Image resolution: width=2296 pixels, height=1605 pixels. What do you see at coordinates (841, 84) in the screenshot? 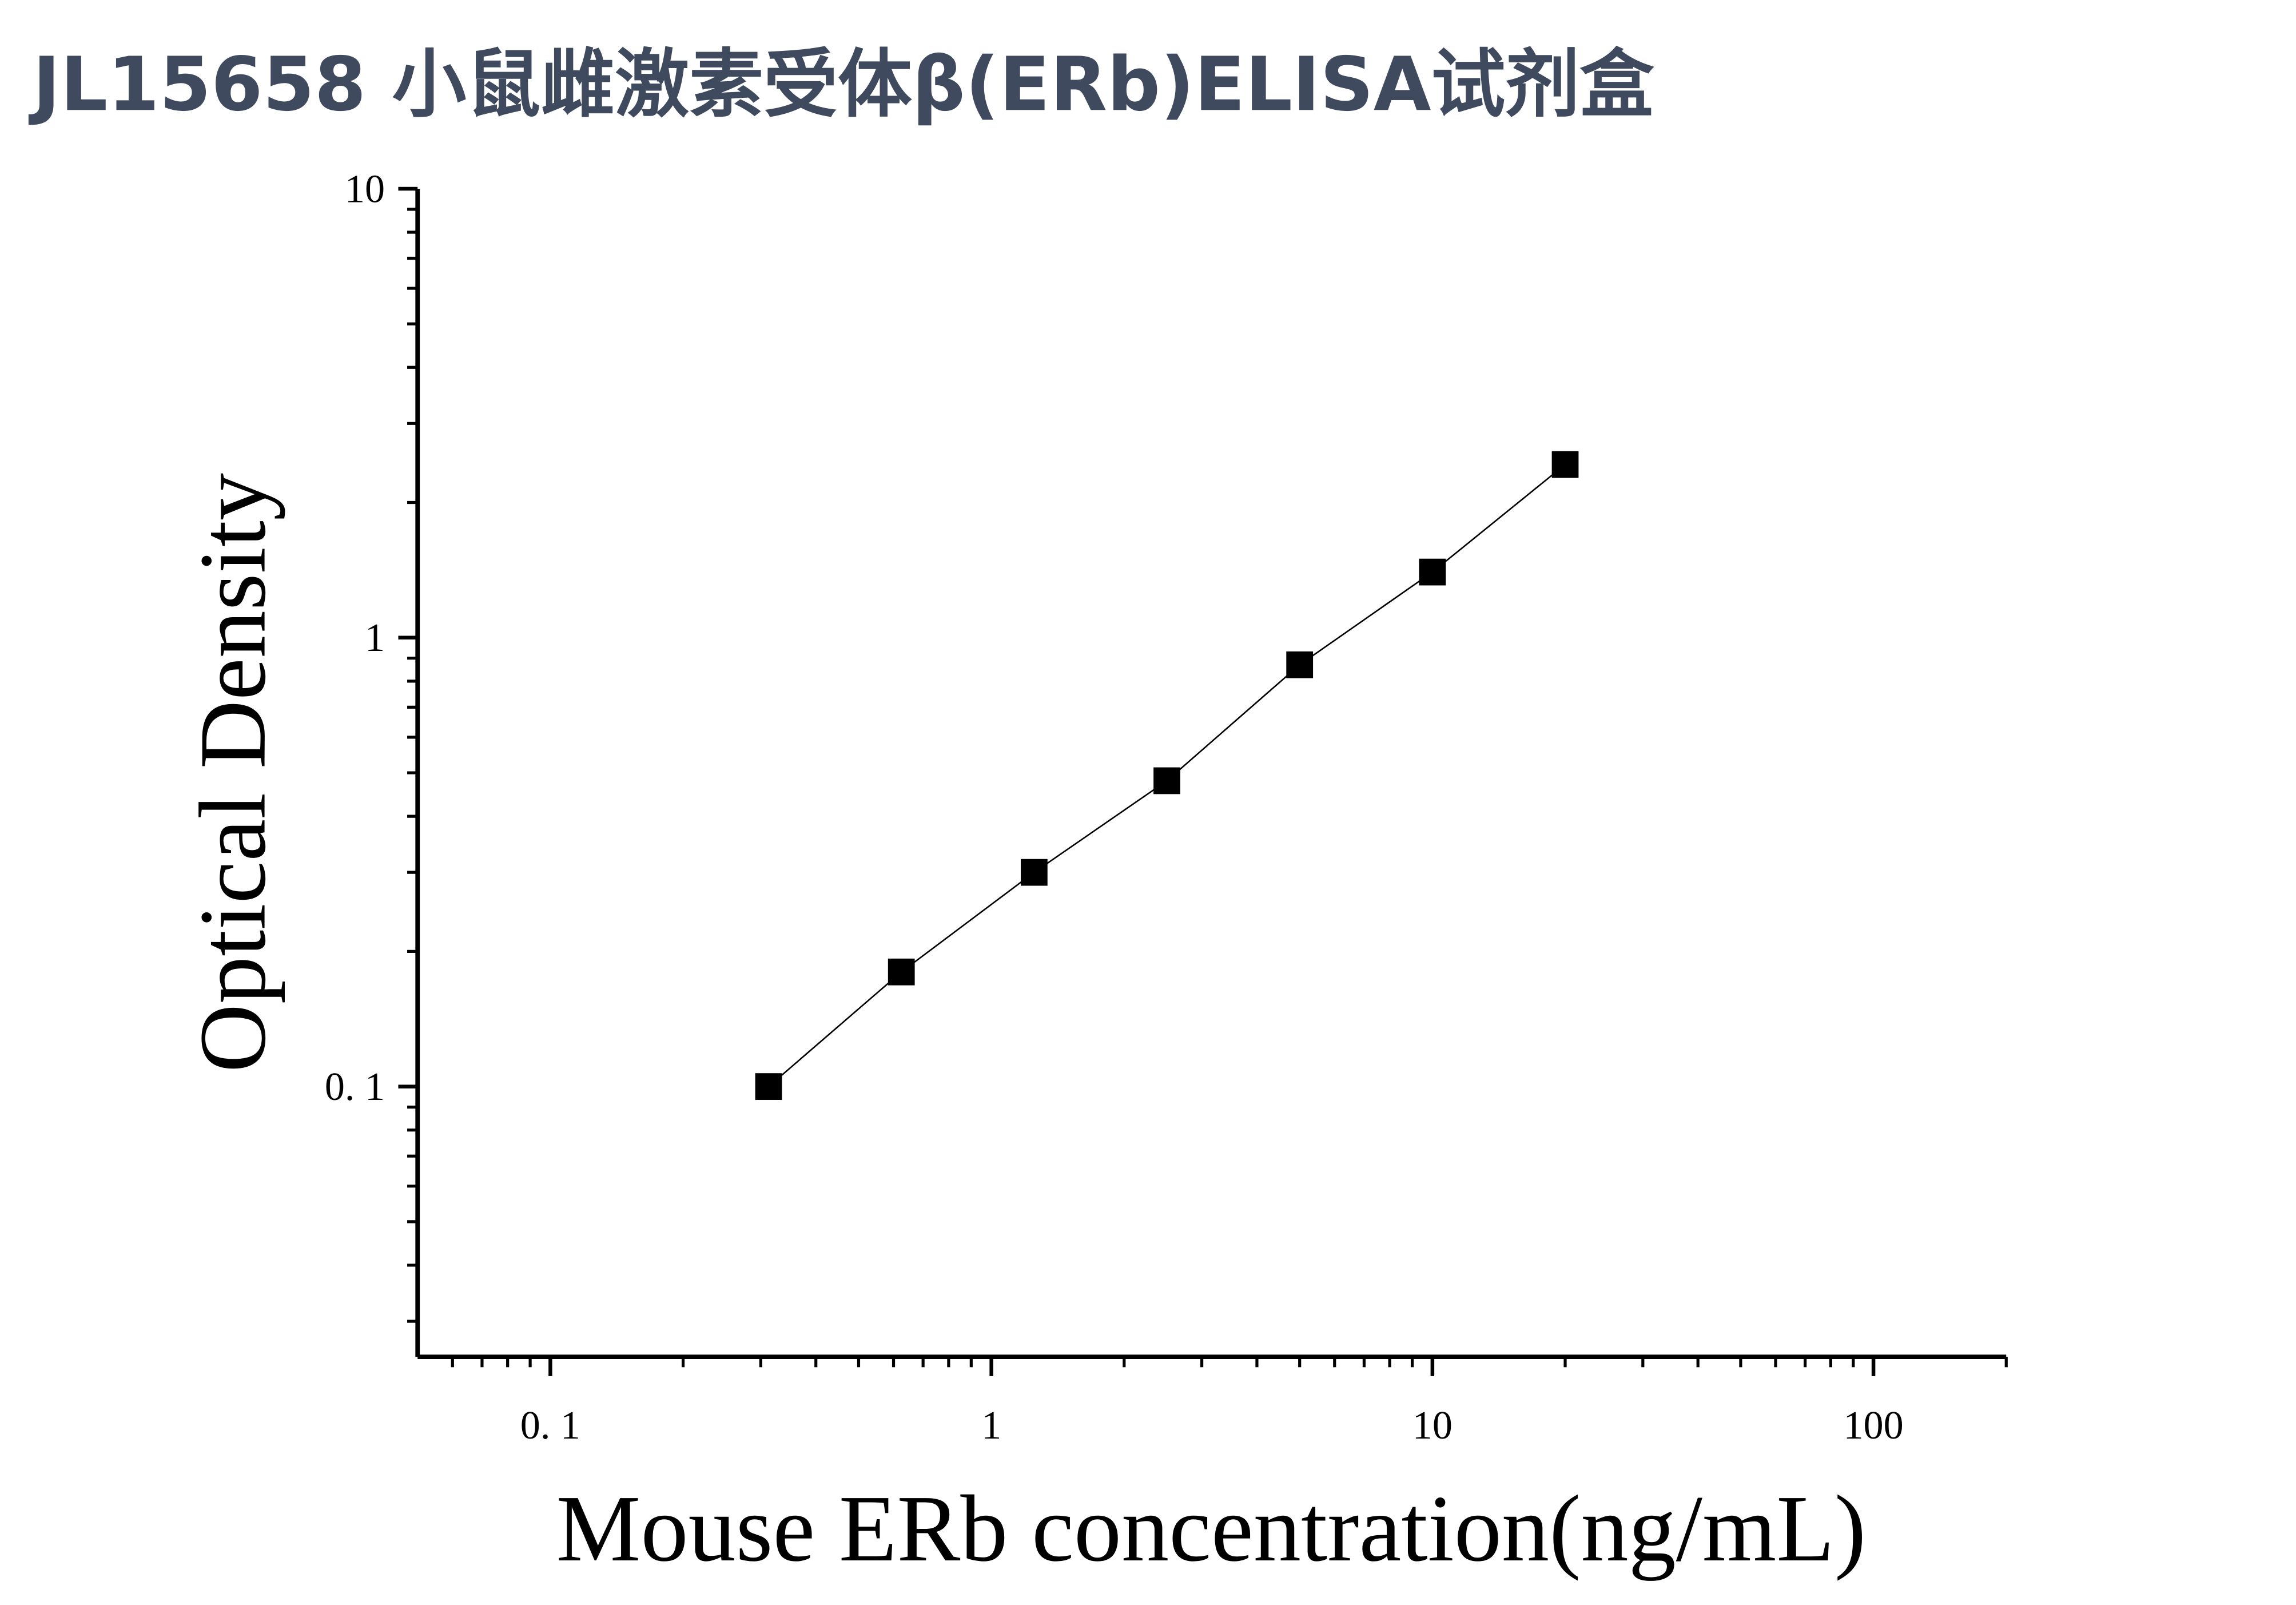
I see `chart-title: JL15658 小鼠雌激素受体β(ERb)ELISA试剂盒` at bounding box center [841, 84].